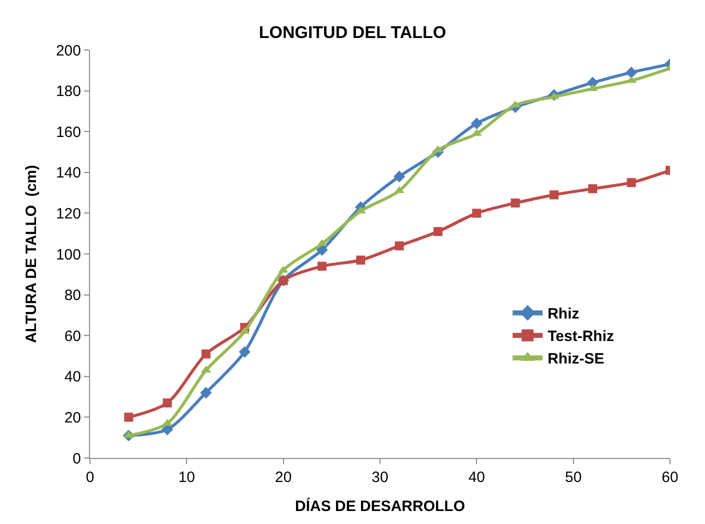 The height and width of the screenshot is (524, 705). What do you see at coordinates (576, 359) in the screenshot?
I see `legend-label: Rhiz-SE` at bounding box center [576, 359].